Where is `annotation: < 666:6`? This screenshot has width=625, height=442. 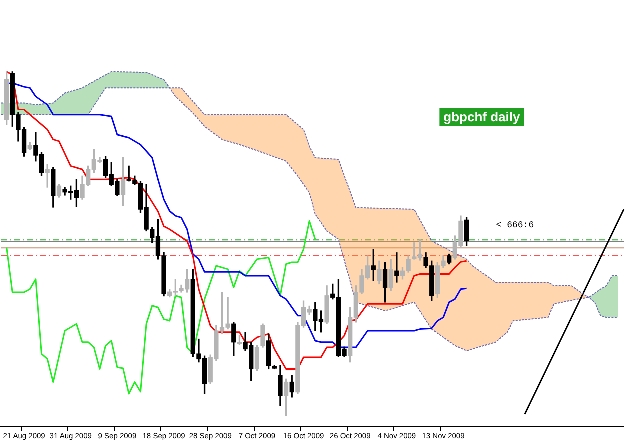 annotation: < 666:6 is located at coordinates (515, 225).